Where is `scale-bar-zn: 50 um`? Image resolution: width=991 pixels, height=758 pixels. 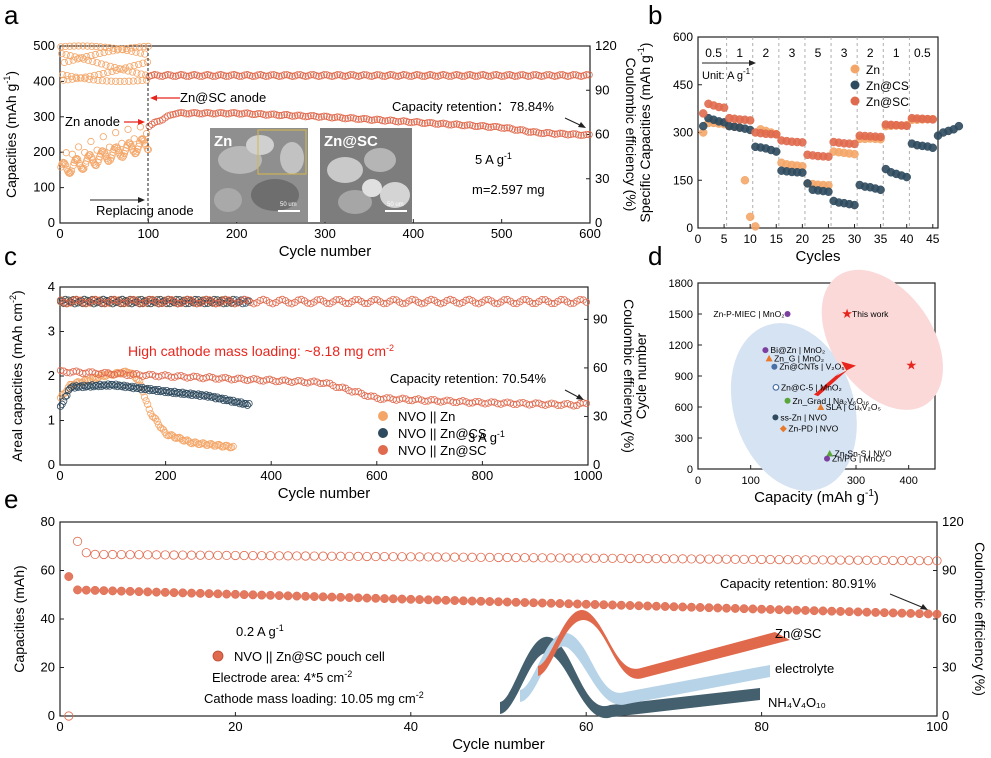 scale-bar-zn: 50 um is located at coordinates (288, 205).